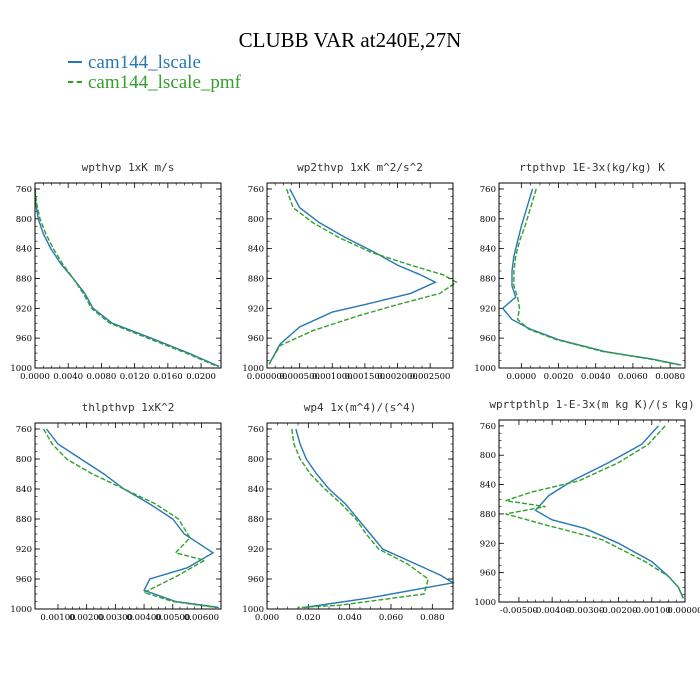 The width and height of the screenshot is (700, 700). What do you see at coordinates (591, 404) in the screenshot?
I see `panel-title: wprtpthlp 1-E-3x(m kg K)/(s kg)` at bounding box center [591, 404].